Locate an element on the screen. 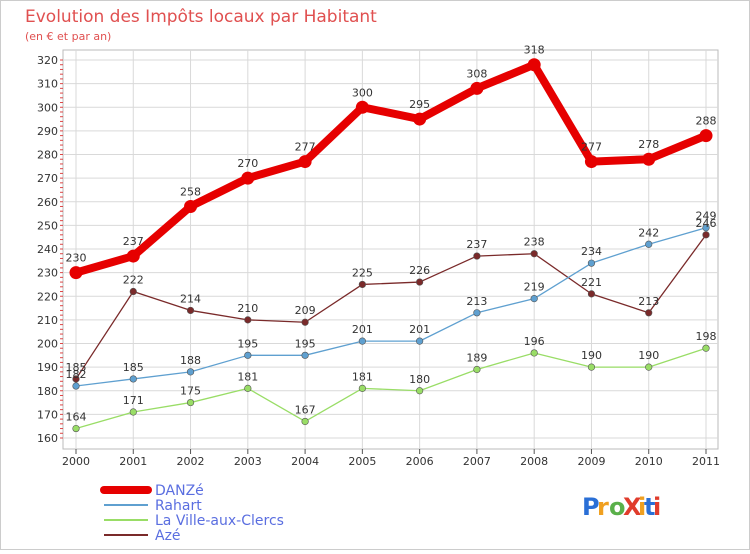 The width and height of the screenshot is (750, 554). data-label: 288 is located at coordinates (706, 121).